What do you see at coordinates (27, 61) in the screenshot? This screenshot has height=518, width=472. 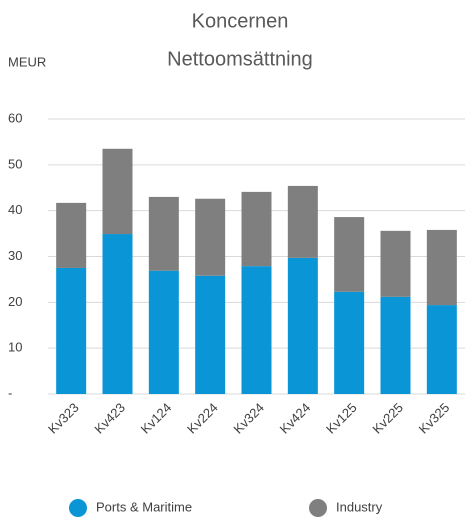 I see `y-axis-label: MEUR` at bounding box center [27, 61].